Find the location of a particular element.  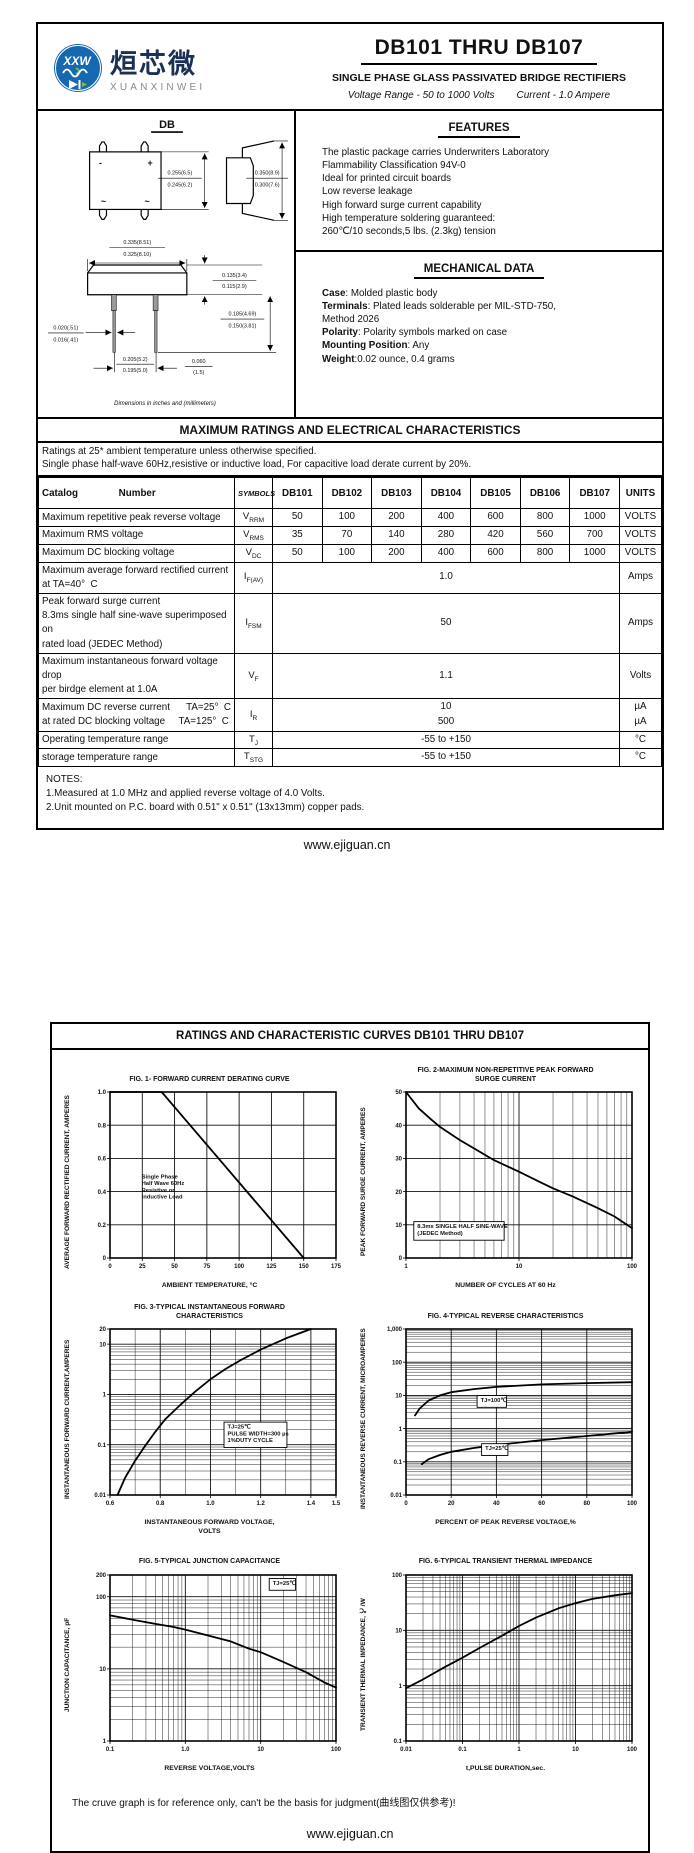

svg-text: 0.6 is located at coordinates (110, 1504).